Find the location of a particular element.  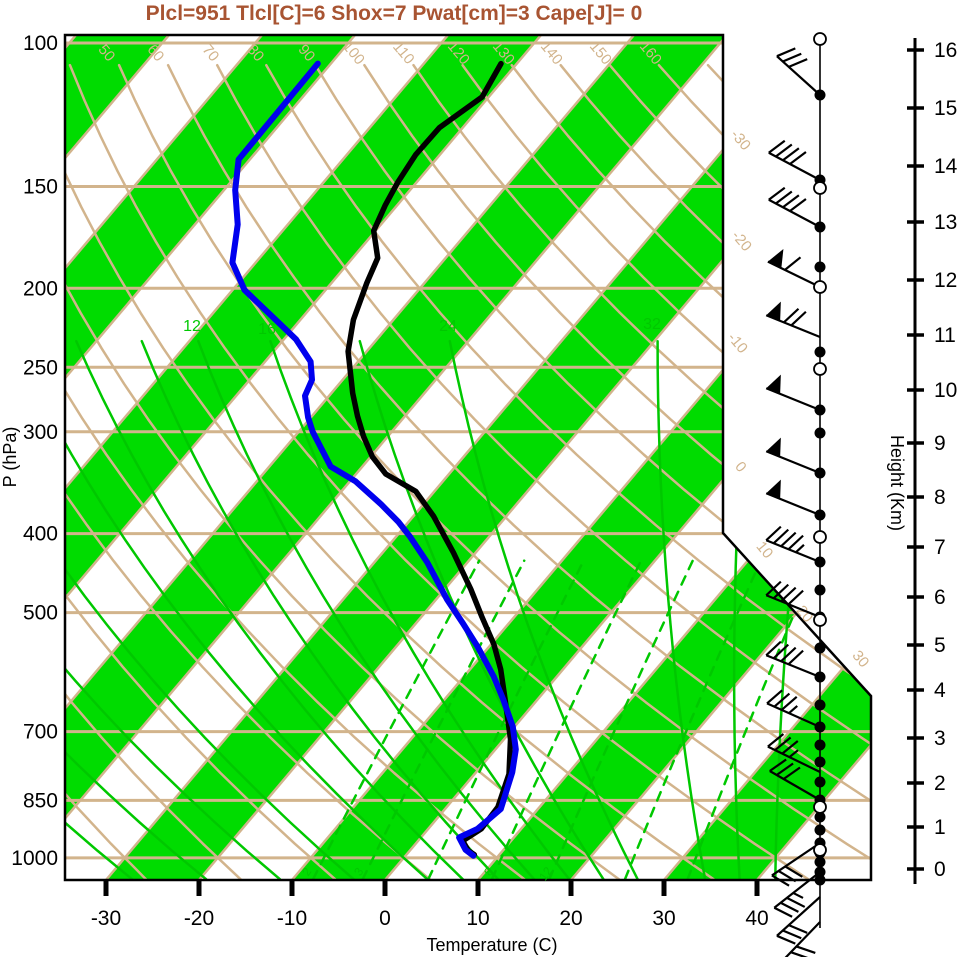

svg-text: 500 is located at coordinates (40, 613).